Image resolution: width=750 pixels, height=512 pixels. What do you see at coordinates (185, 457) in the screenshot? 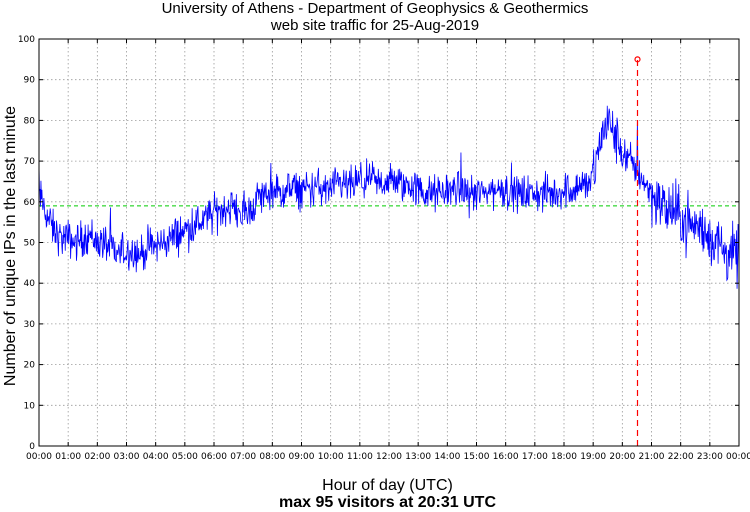
I see `x-tick-label: 05:00` at bounding box center [185, 457].